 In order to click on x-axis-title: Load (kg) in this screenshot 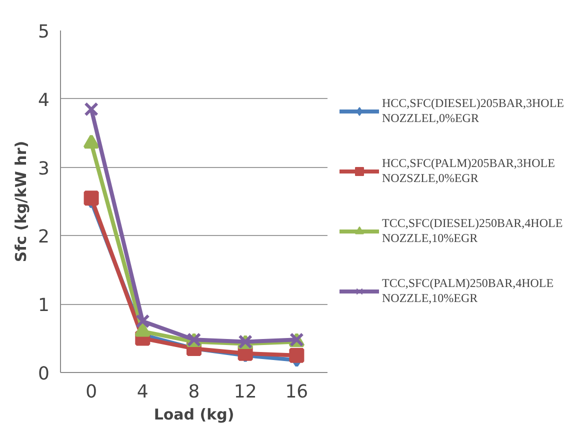, I will do `click(194, 415)`.